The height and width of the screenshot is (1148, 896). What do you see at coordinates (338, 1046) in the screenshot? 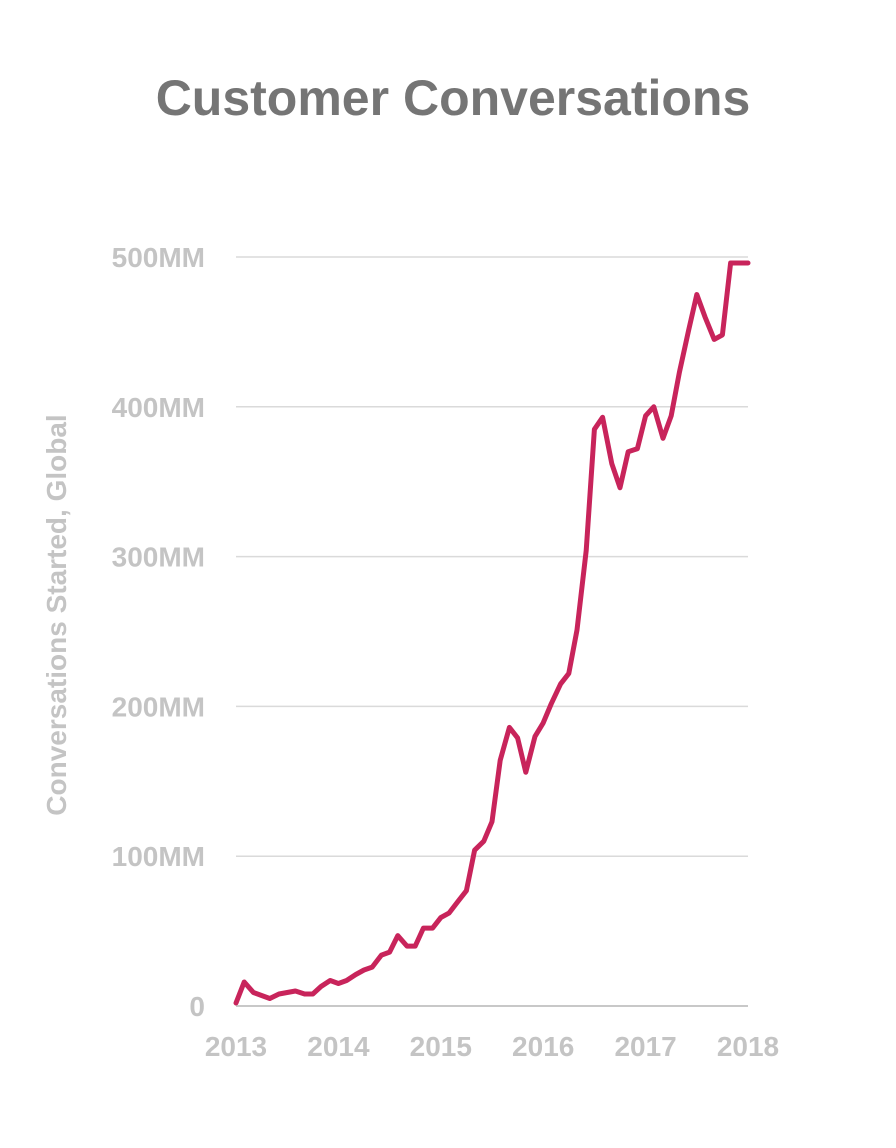
I see `x-tick-label: 2014` at bounding box center [338, 1046].